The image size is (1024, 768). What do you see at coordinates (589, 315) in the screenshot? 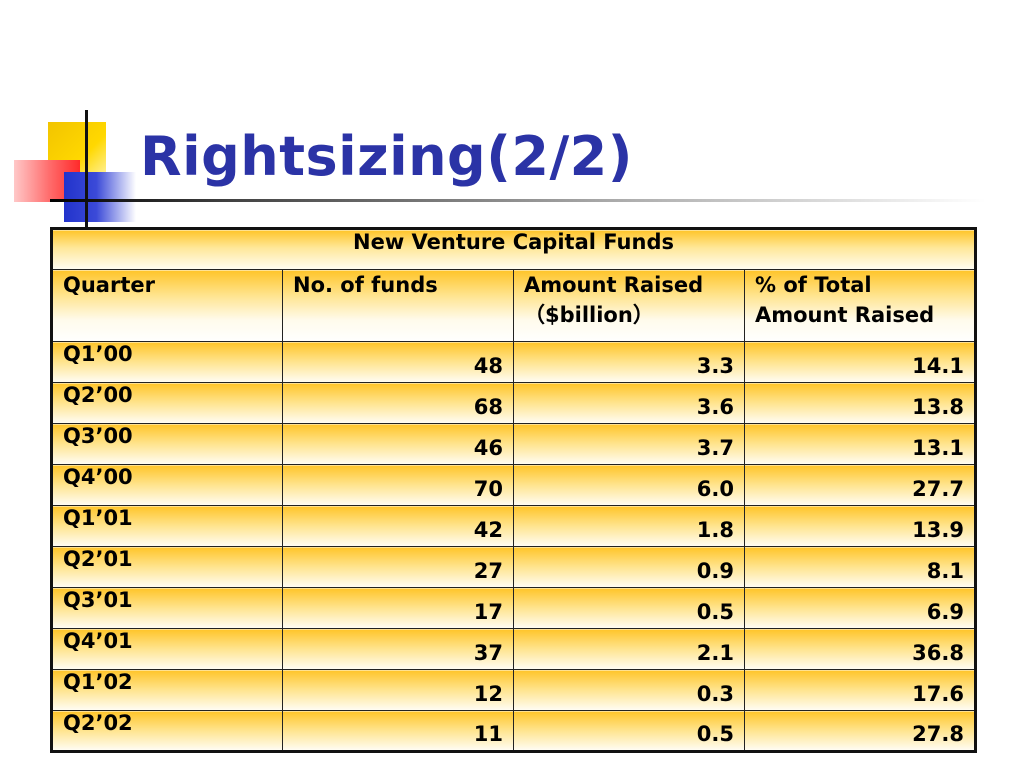
I see `header-amount-line2: （$billion）` at bounding box center [589, 315].